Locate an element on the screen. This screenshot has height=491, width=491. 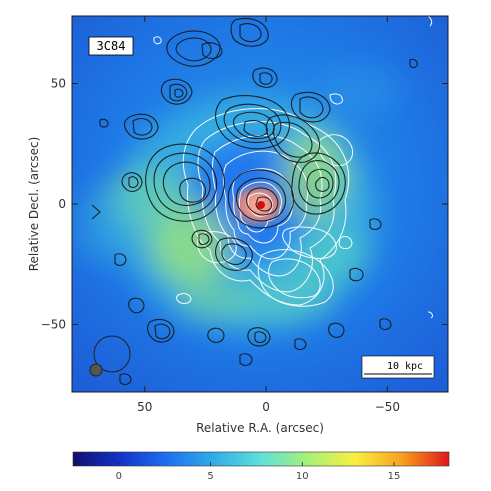
x-tick-label: 50 is located at coordinates (144, 407).